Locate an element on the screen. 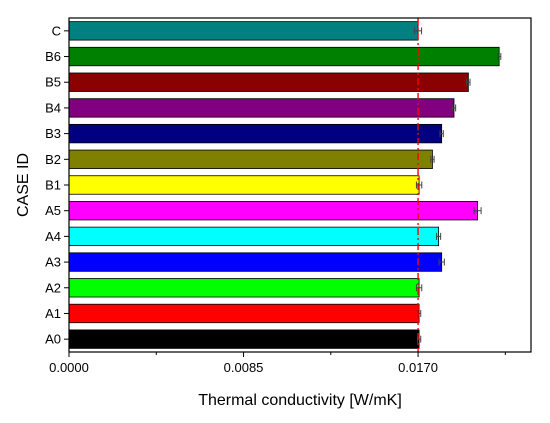 This screenshot has width=550, height=423. error-bar-b4 is located at coordinates (454, 108).